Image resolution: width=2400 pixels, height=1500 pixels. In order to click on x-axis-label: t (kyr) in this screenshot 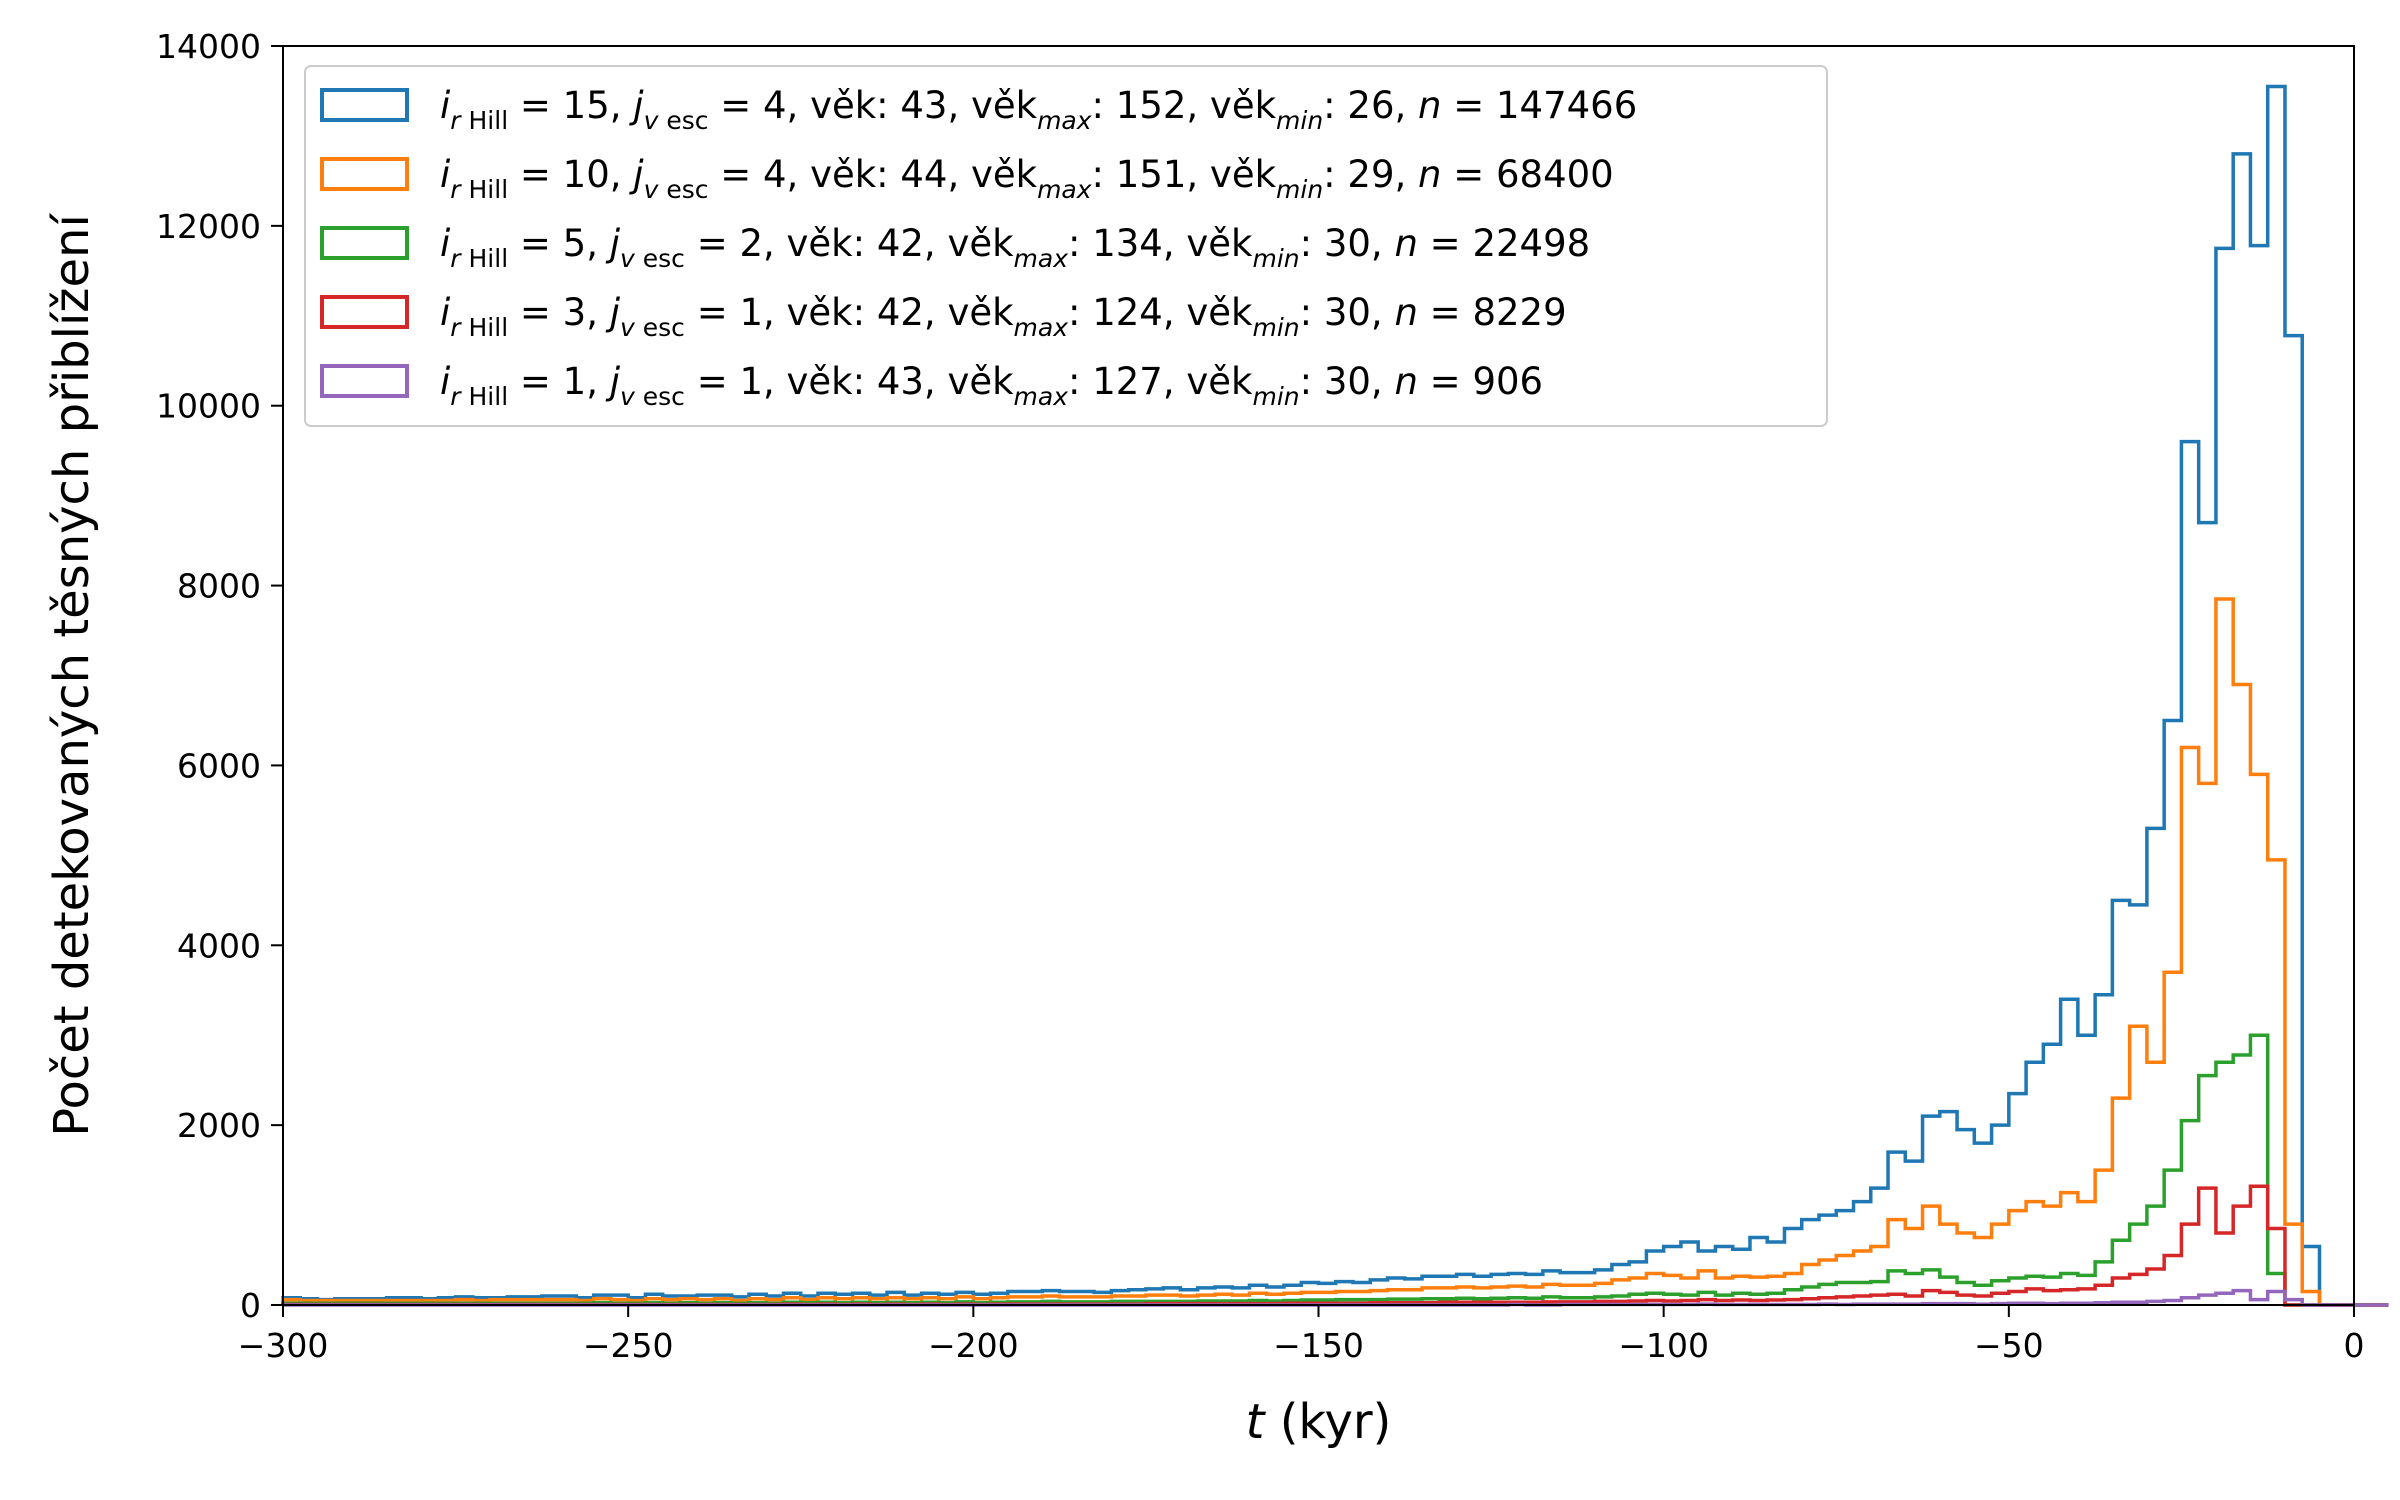, I will do `click(1319, 1422)`.